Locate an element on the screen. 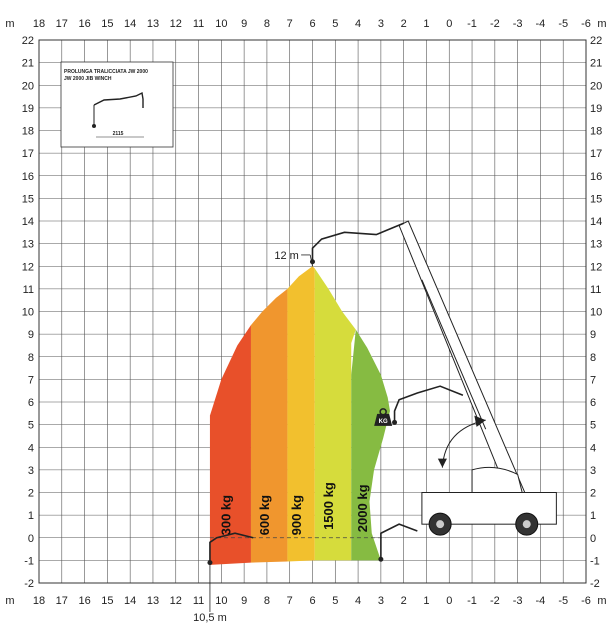  x-tick-label: 16 is located at coordinates (84, 24).